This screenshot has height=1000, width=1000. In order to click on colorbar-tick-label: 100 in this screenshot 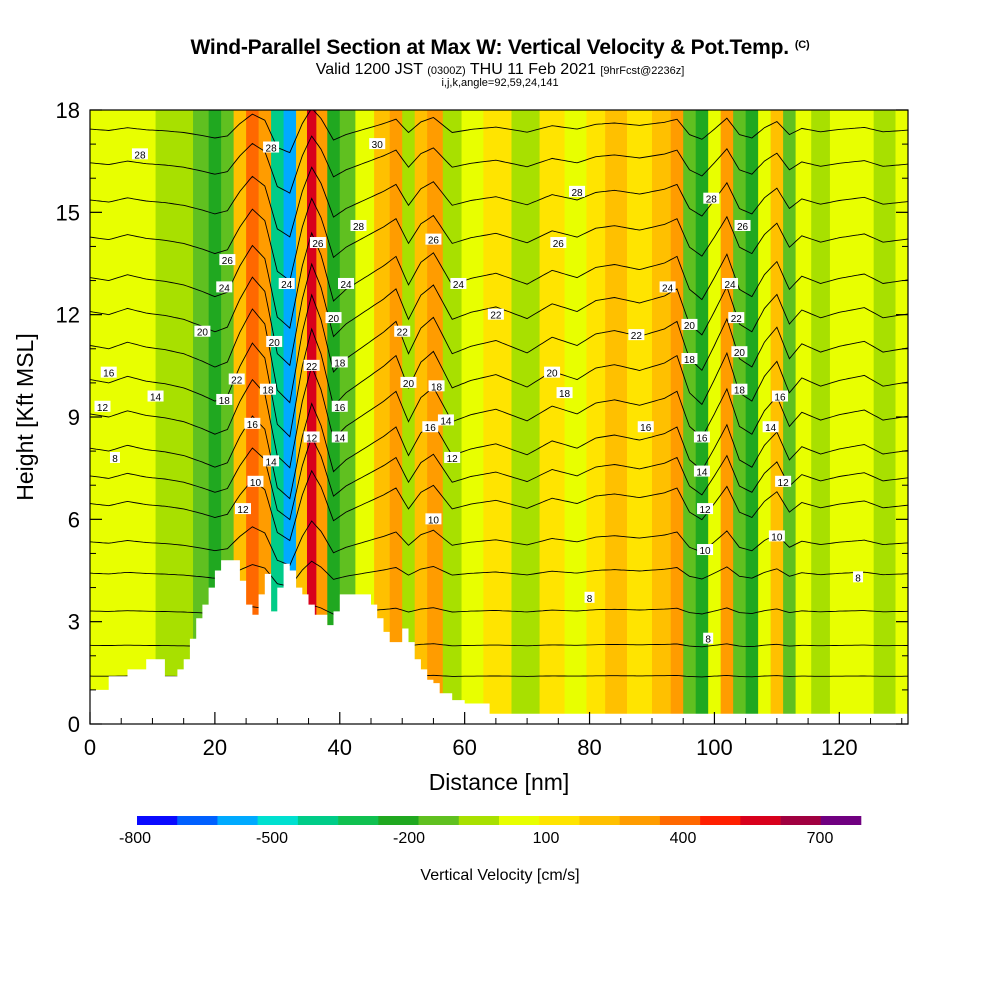, I will do `click(546, 838)`.